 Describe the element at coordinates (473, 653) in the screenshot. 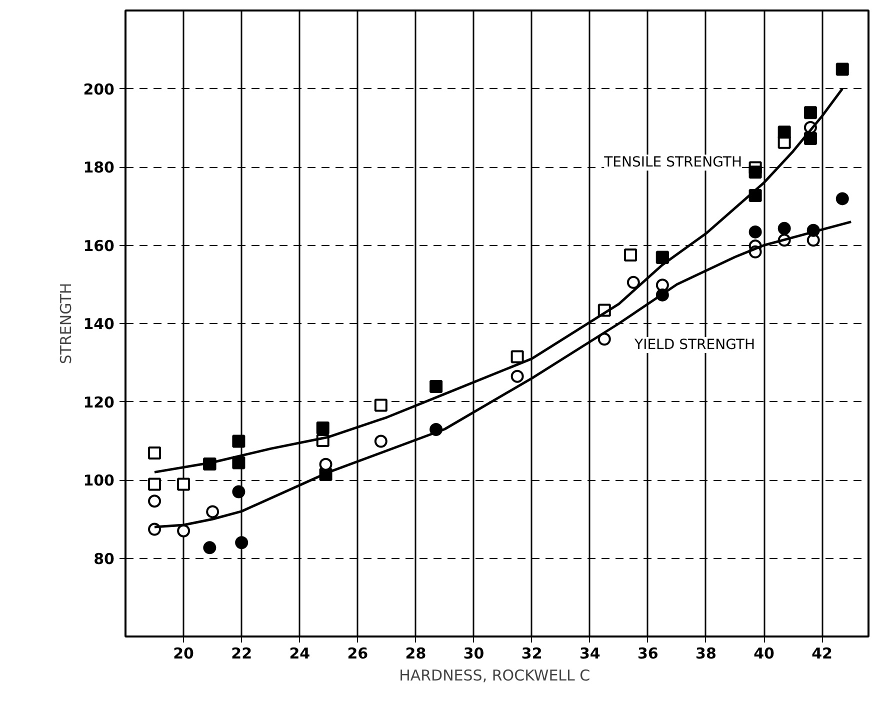

I see `x-tick-label: 30` at that location.